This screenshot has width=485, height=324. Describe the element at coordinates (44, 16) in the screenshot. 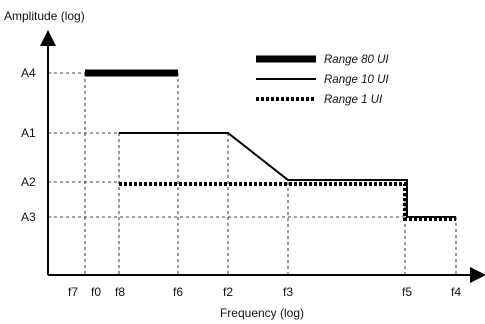

I see `y-axis-title: Amplitude (log)` at that location.